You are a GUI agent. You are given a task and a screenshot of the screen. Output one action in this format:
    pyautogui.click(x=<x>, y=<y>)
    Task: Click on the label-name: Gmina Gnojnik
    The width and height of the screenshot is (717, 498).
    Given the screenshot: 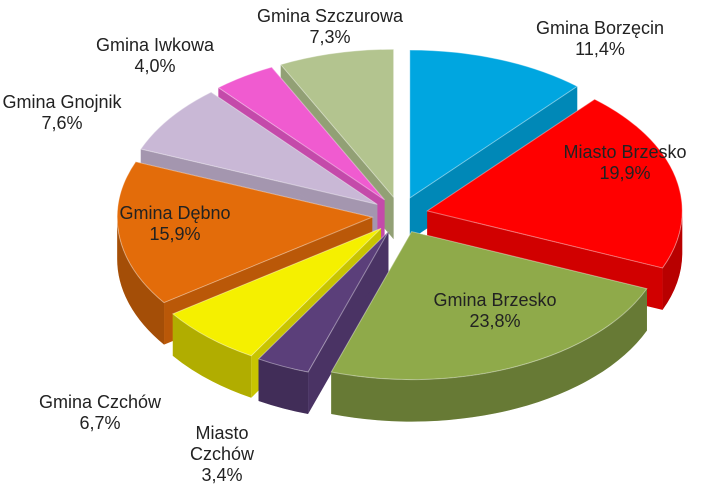 What is the action you would take?
    pyautogui.click(x=62, y=102)
    